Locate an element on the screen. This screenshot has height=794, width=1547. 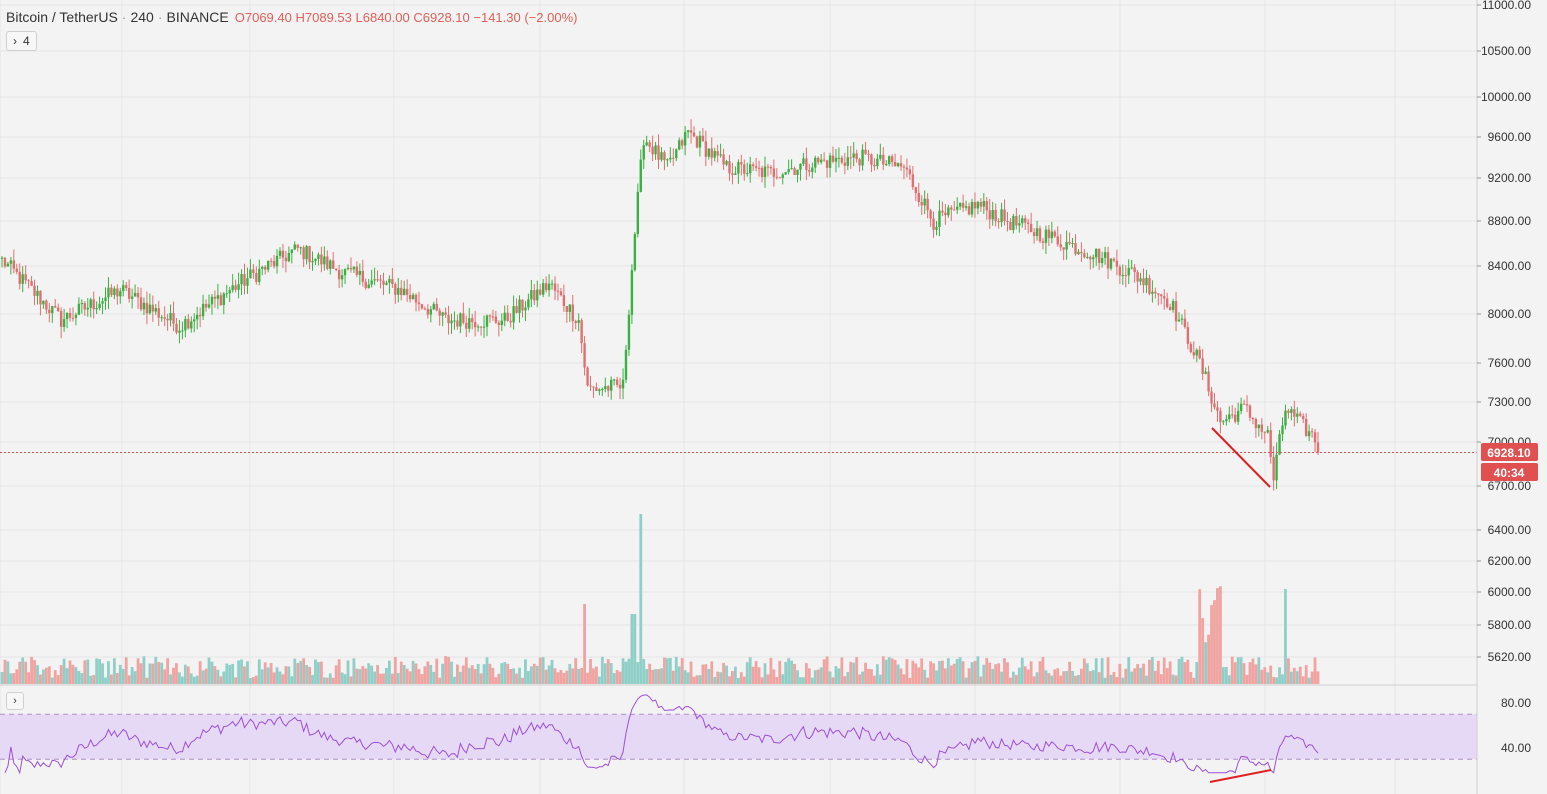
interval: 240 is located at coordinates (142, 17).